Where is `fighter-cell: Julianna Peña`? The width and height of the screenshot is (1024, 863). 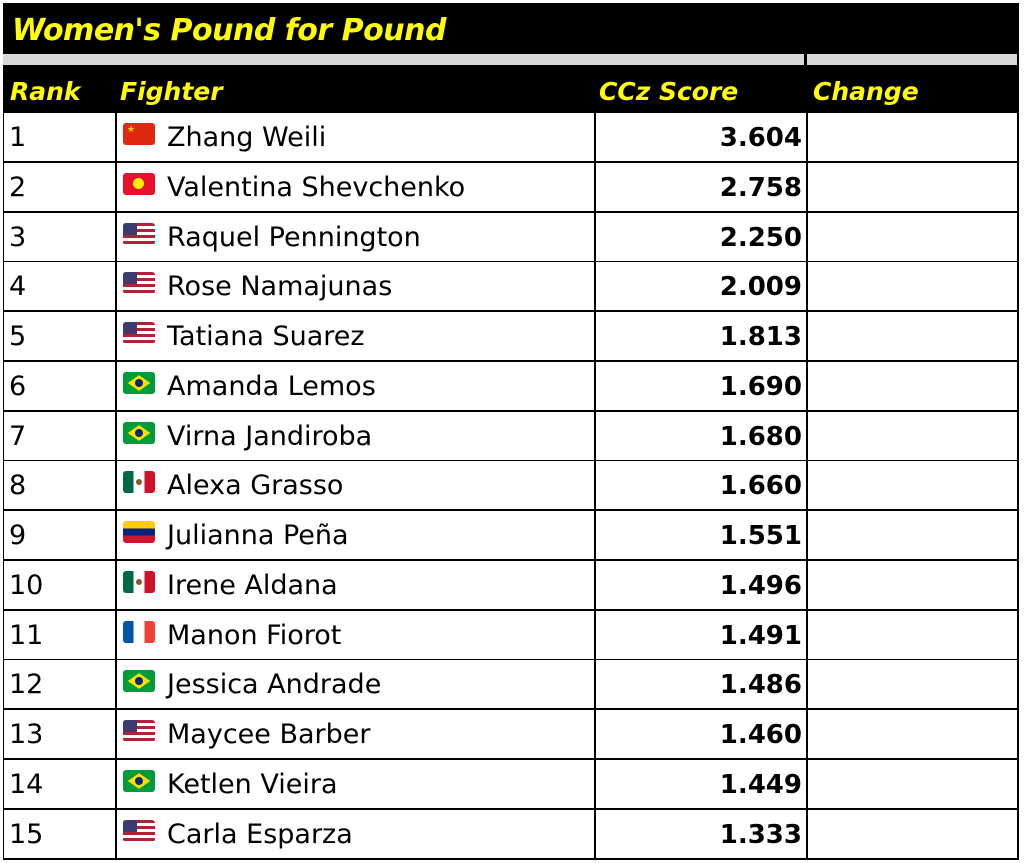 fighter-cell: Julianna Peña is located at coordinates (355, 535).